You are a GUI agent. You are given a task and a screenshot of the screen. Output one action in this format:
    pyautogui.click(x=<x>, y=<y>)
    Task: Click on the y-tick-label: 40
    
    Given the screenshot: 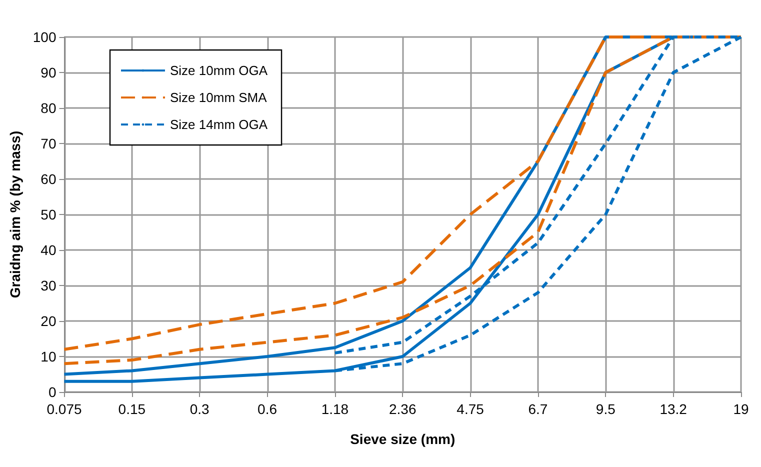 What is the action you would take?
    pyautogui.click(x=48, y=250)
    